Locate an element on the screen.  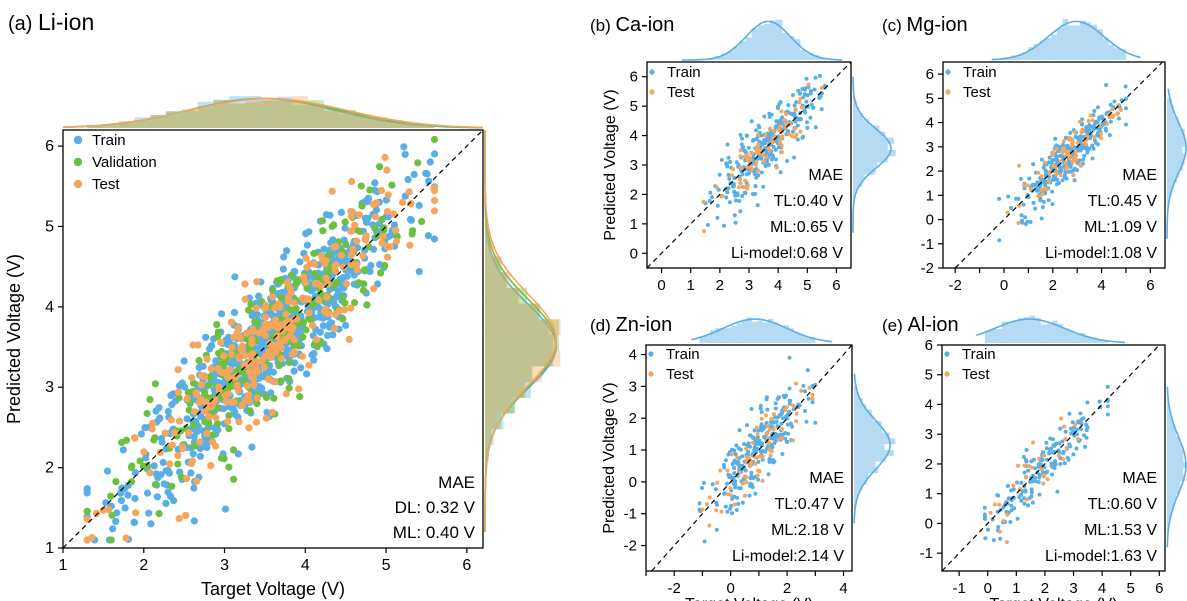
y-tick-label: 4 is located at coordinates (930, 123).